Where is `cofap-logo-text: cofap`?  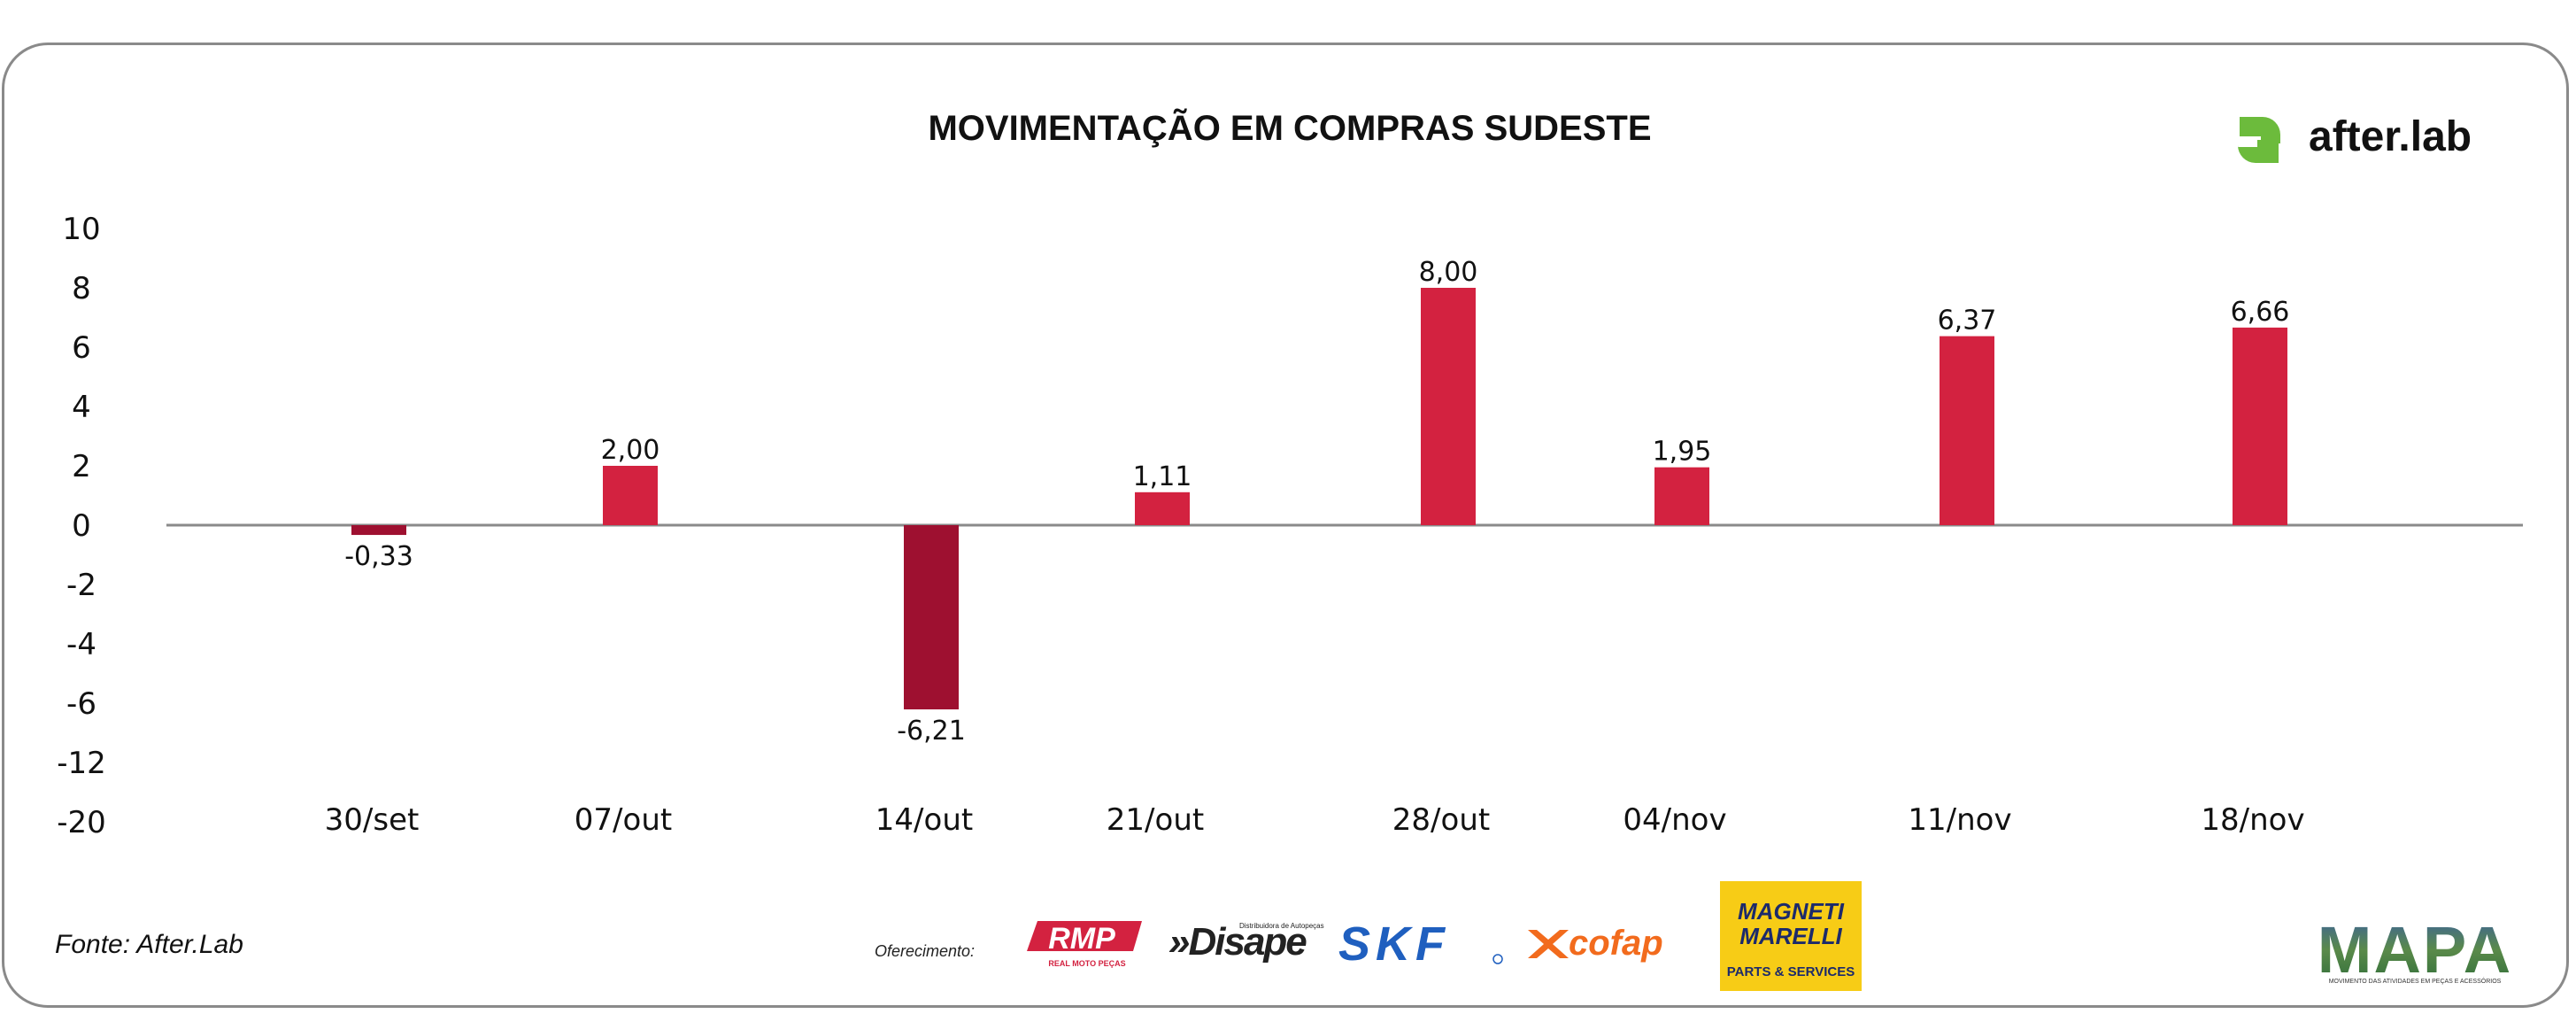
cofap-logo-text: cofap is located at coordinates (1616, 944).